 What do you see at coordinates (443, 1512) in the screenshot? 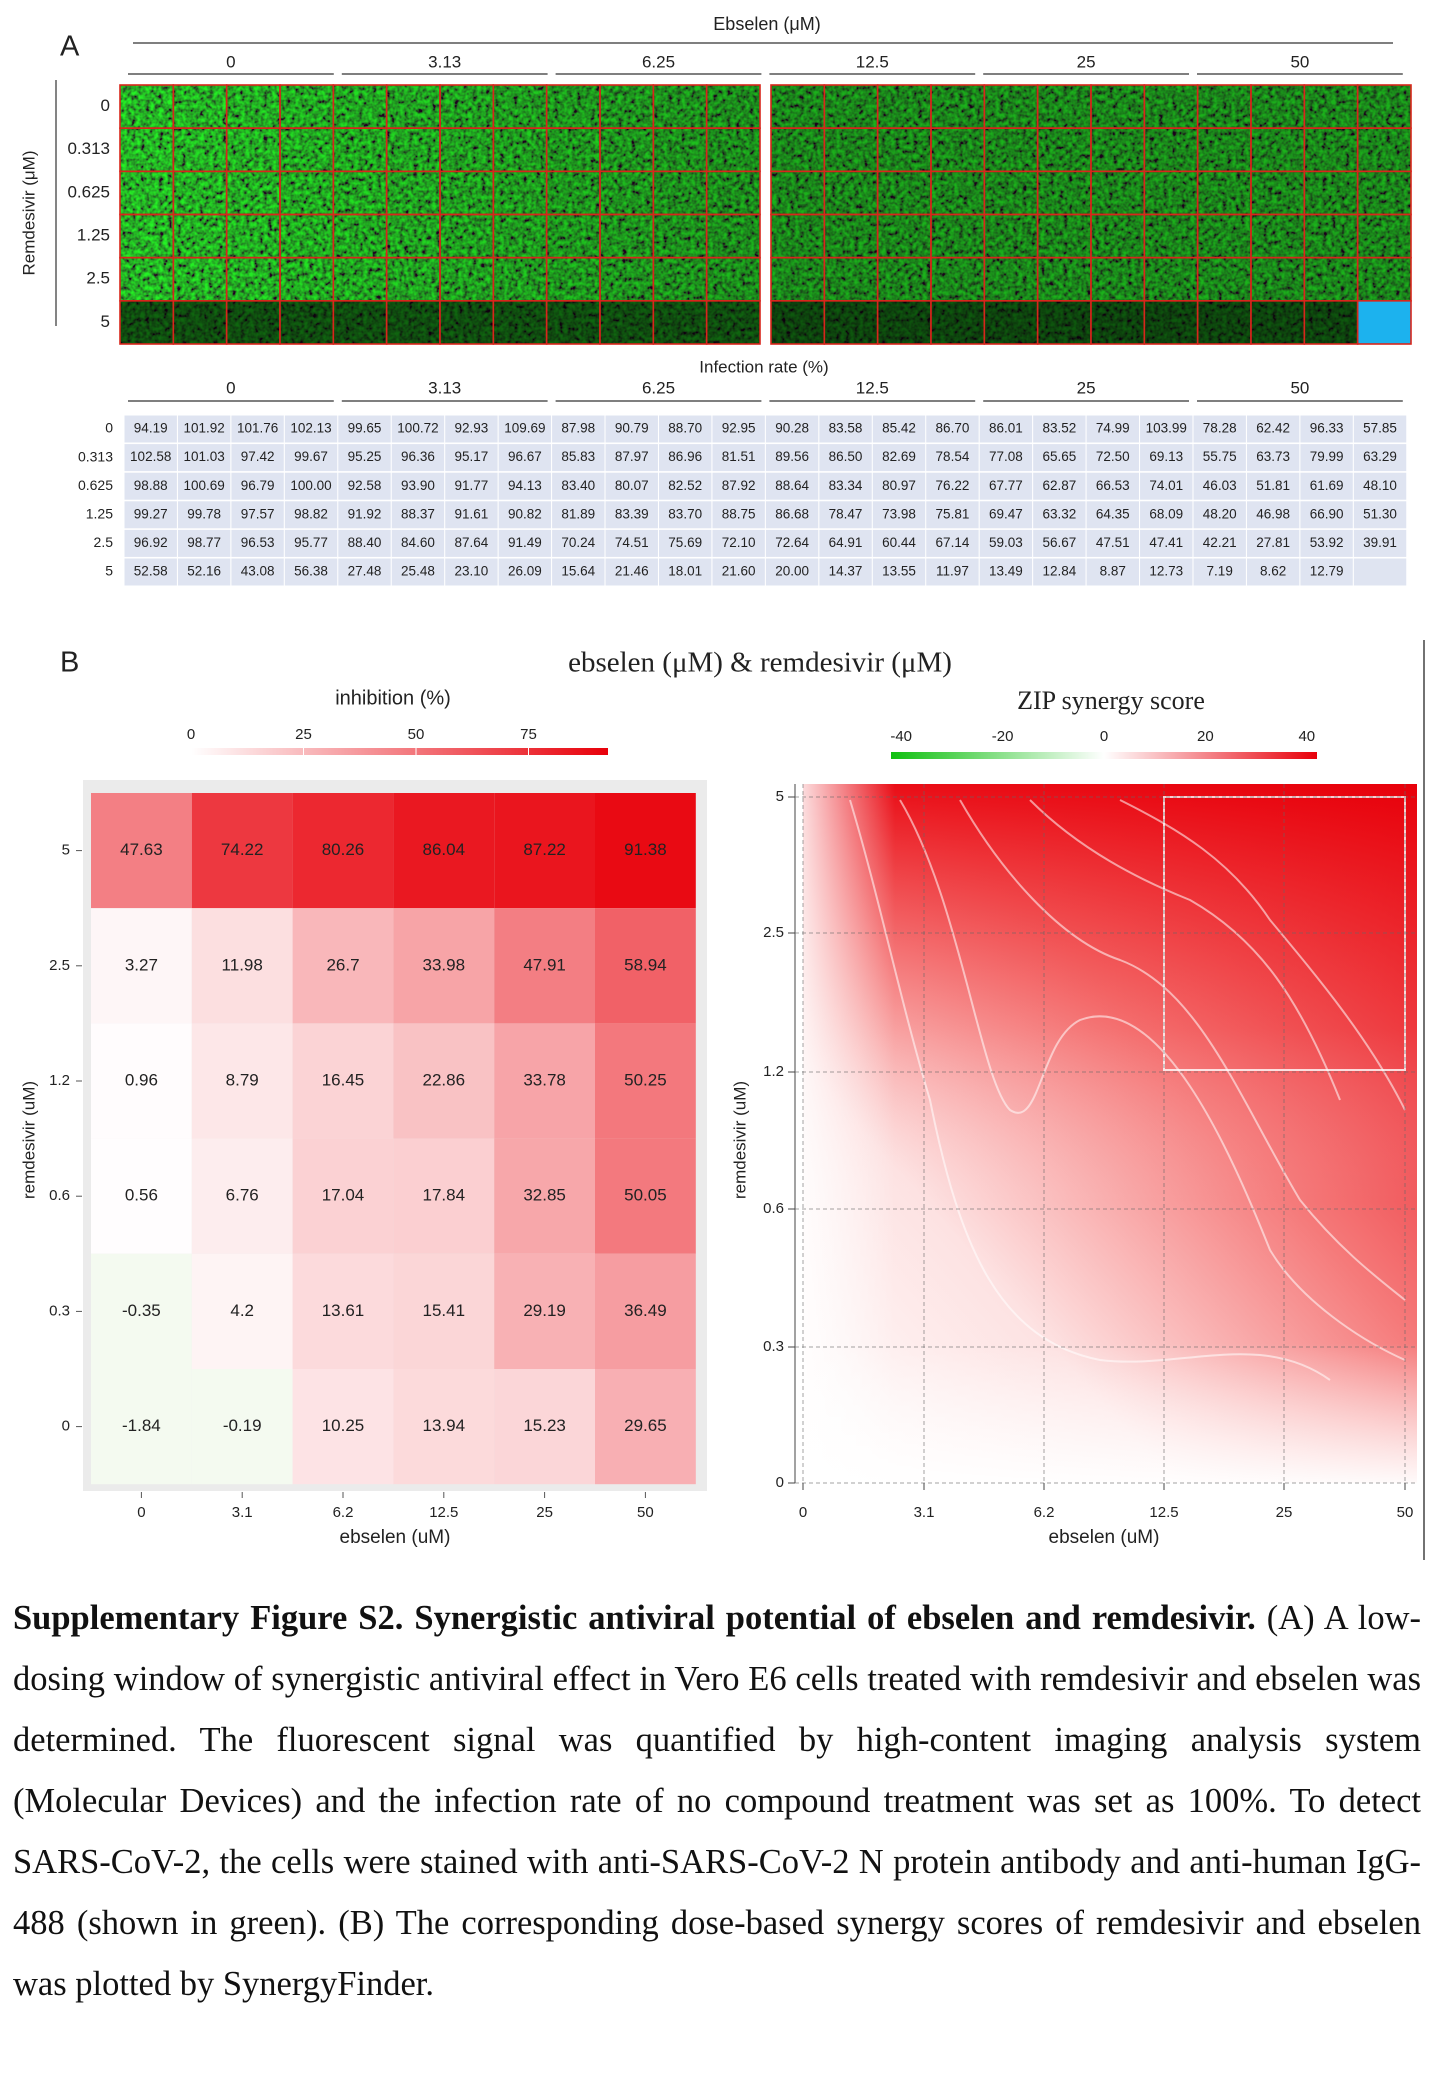
I see `x-tick-label: 12.5` at bounding box center [443, 1512].